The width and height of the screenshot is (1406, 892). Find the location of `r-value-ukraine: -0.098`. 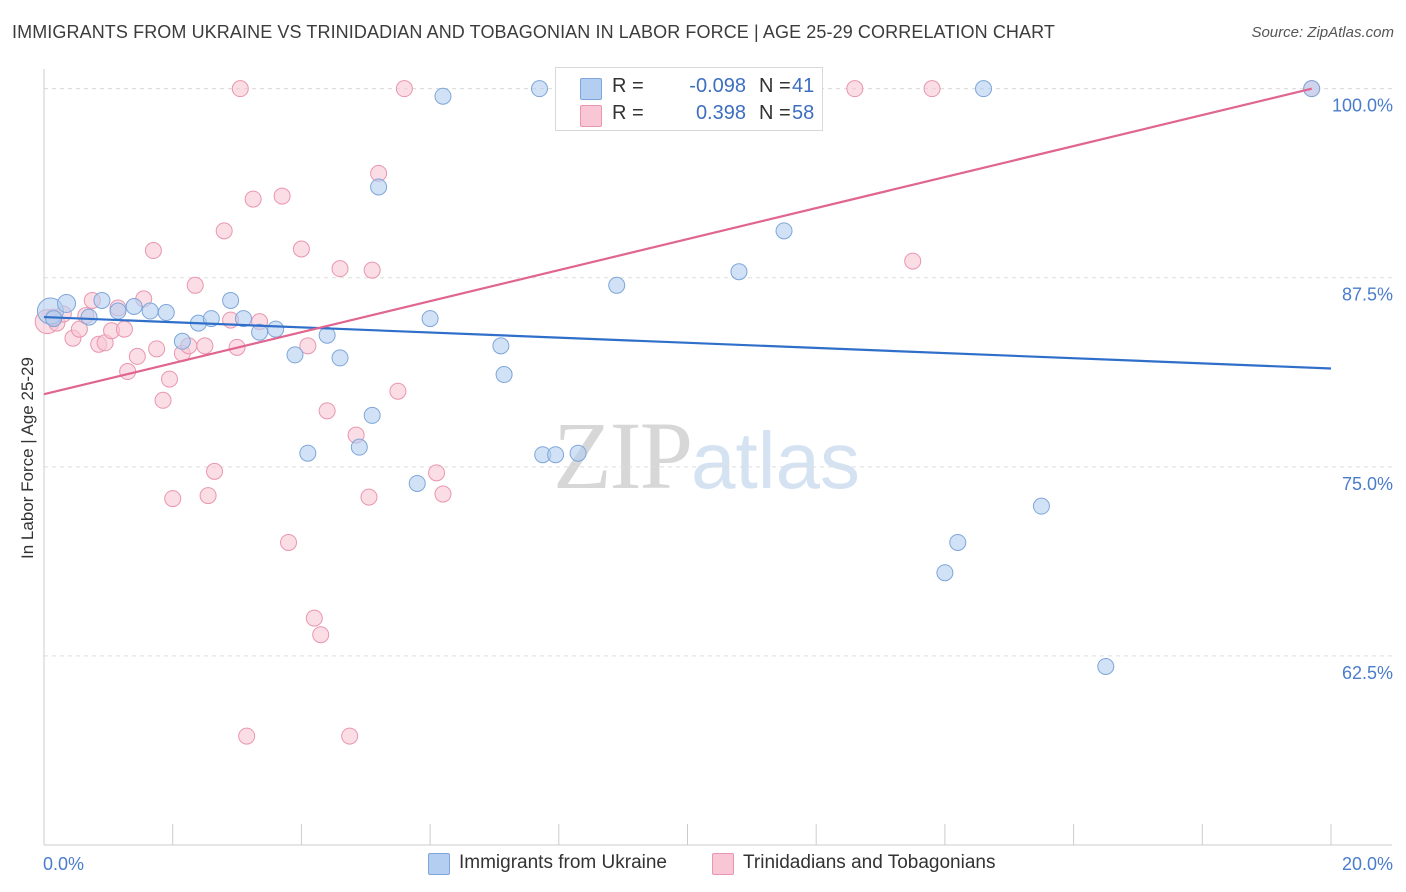

r-value-ukraine: -0.098 is located at coordinates (717, 86).